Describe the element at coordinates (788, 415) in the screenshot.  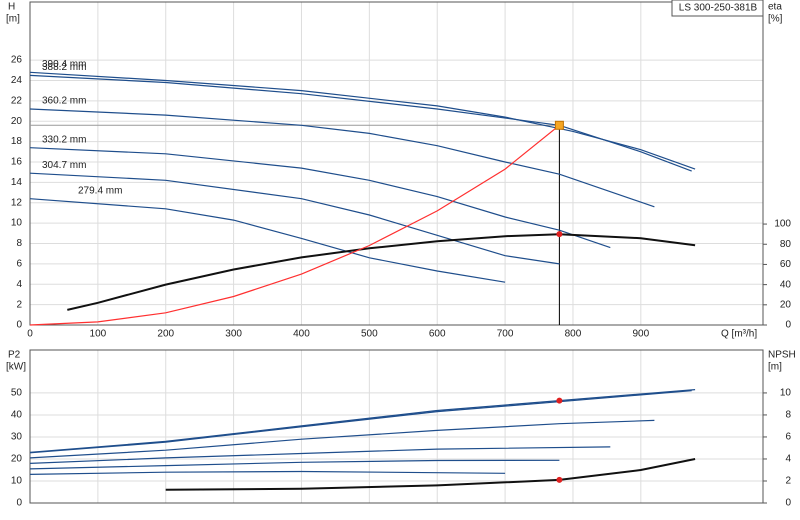
I see `y2-tick-label: 8` at that location.